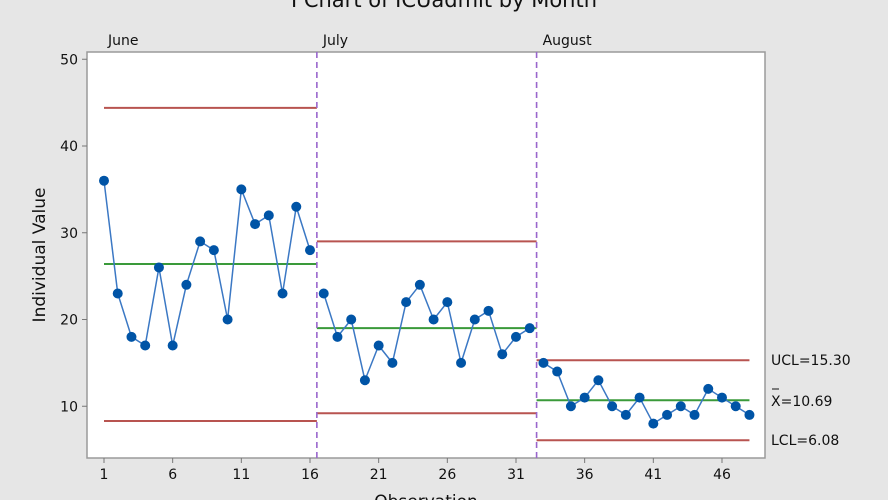  Describe the element at coordinates (335, 41) in the screenshot. I see `stage-label: July` at that location.